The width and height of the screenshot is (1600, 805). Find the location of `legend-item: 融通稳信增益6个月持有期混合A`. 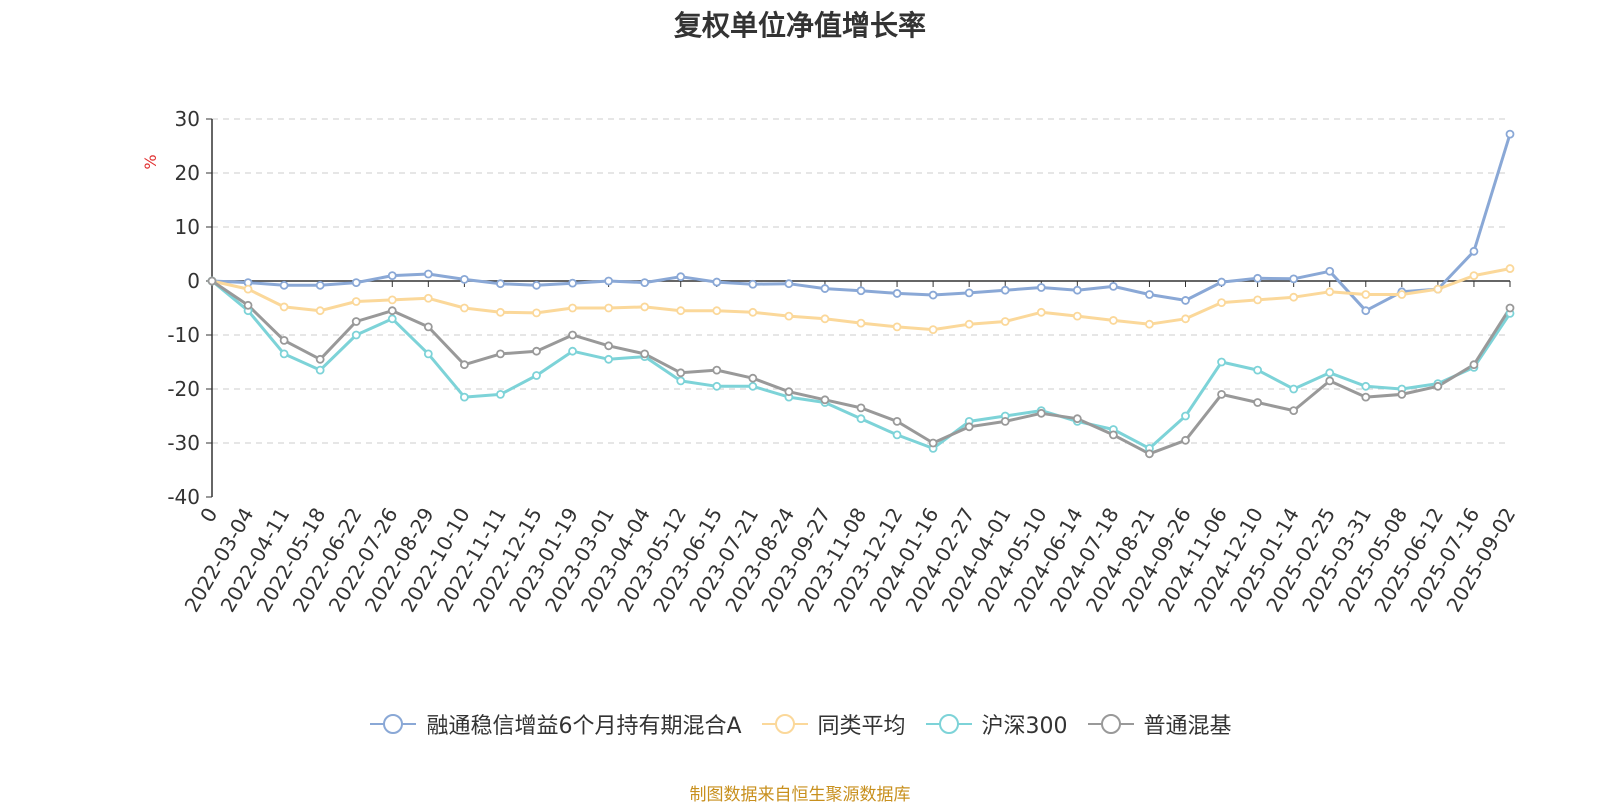

legend-item: 融通稳信增益6个月持有期混合A is located at coordinates (555, 724).